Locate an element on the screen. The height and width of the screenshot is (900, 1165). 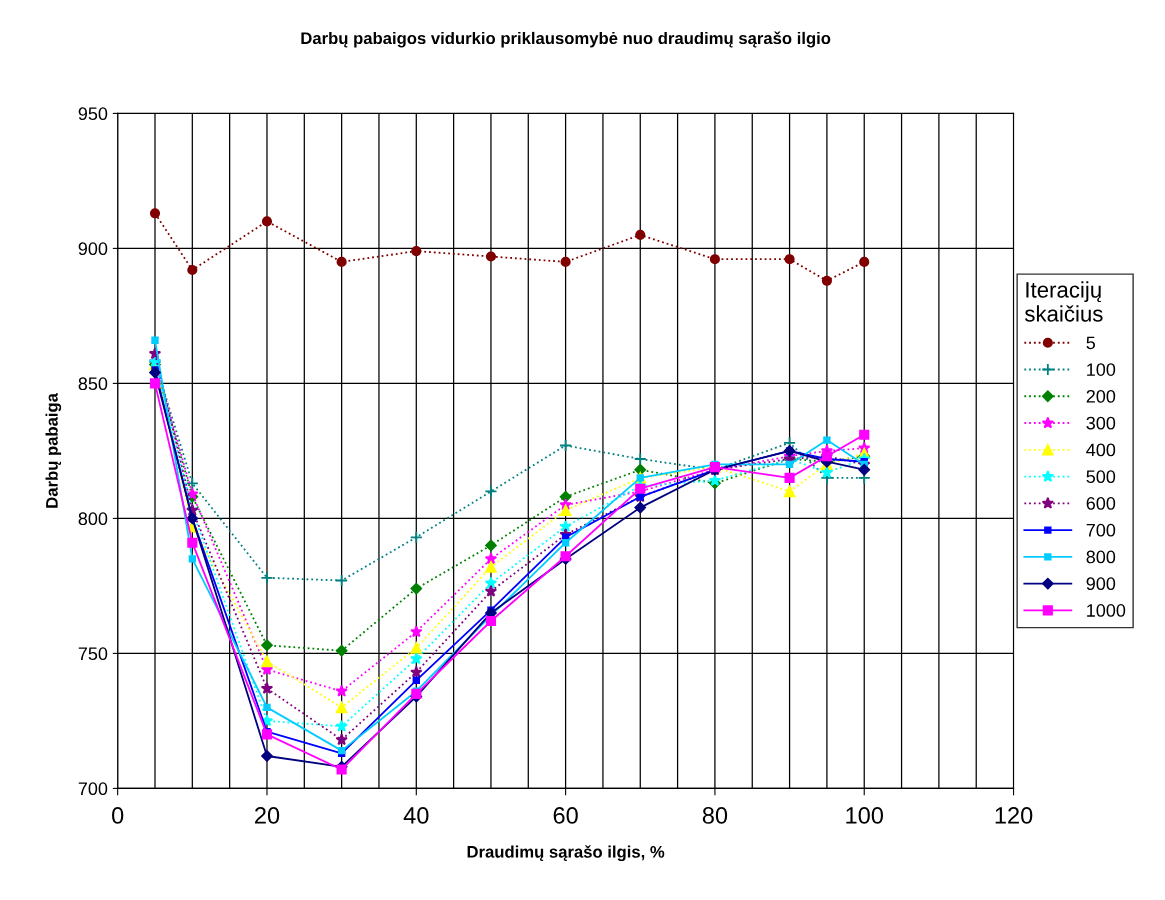
legend-label: 900 is located at coordinates (1101, 584).